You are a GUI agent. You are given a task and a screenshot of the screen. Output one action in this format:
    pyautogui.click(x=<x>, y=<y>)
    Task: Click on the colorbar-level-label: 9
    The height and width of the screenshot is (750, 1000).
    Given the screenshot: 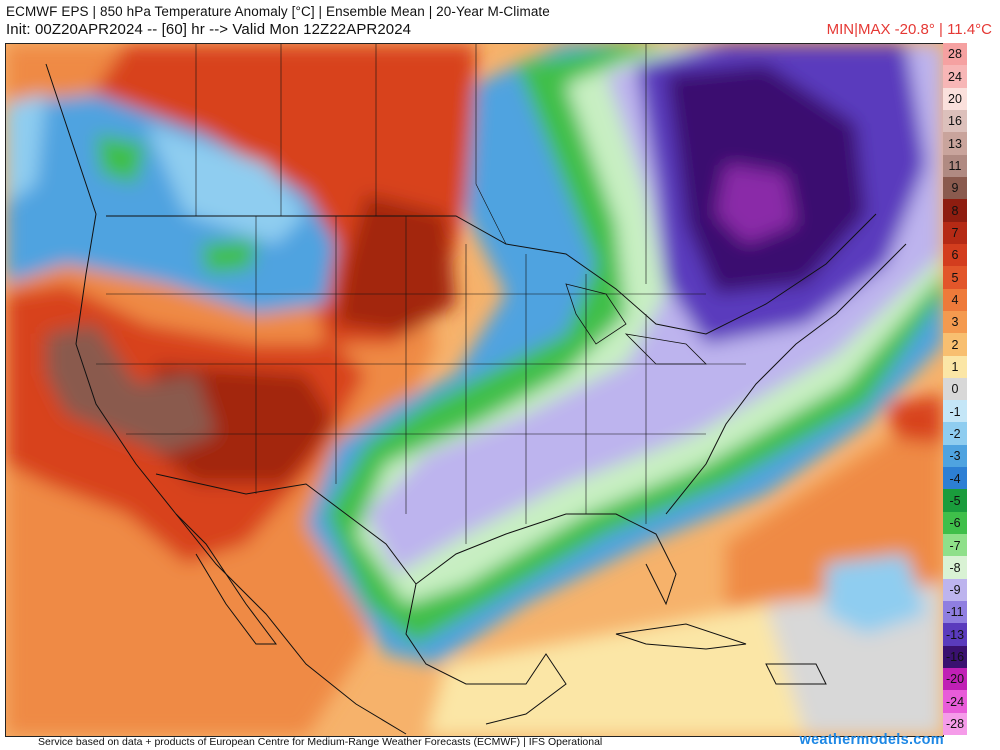 What is the action you would take?
    pyautogui.click(x=955, y=188)
    